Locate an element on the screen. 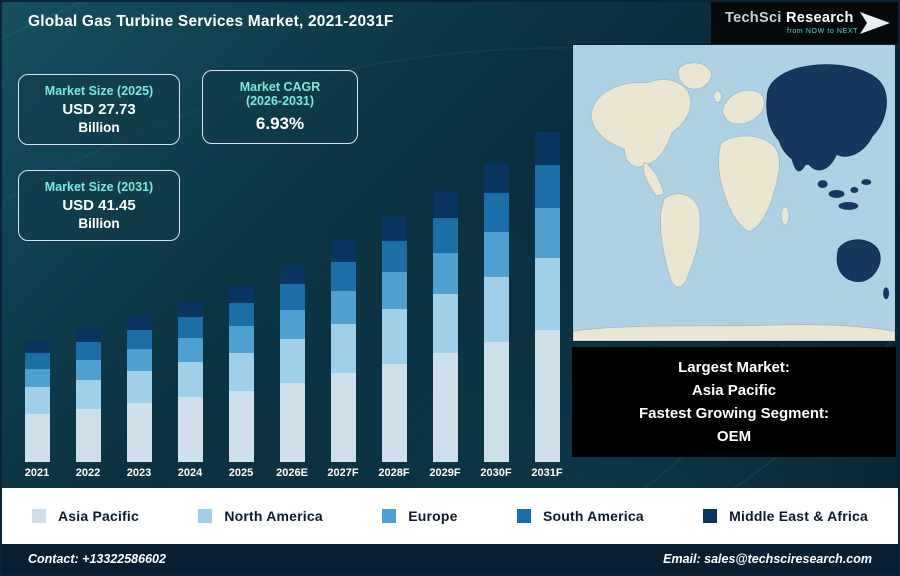 The height and width of the screenshot is (576, 900). greenland is located at coordinates (695, 76).